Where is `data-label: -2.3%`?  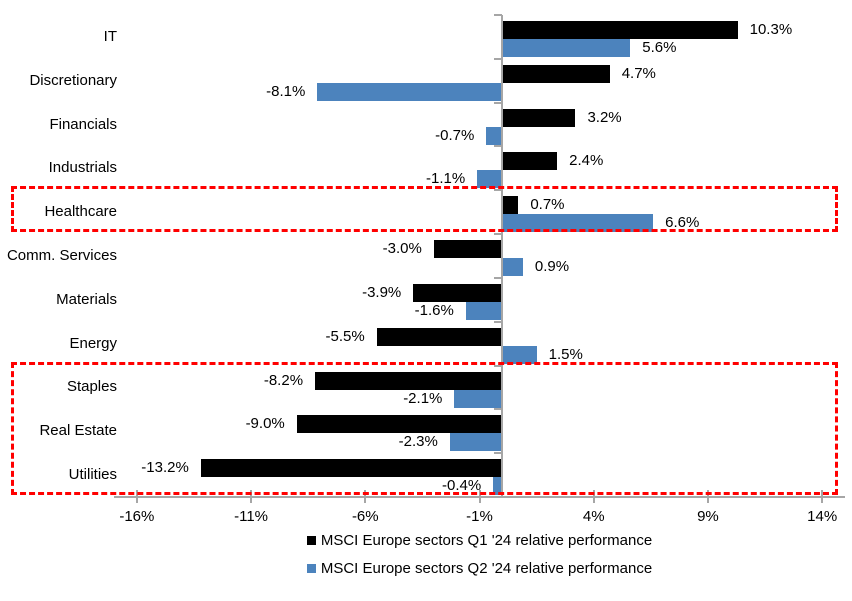 data-label: -2.3% is located at coordinates (418, 442).